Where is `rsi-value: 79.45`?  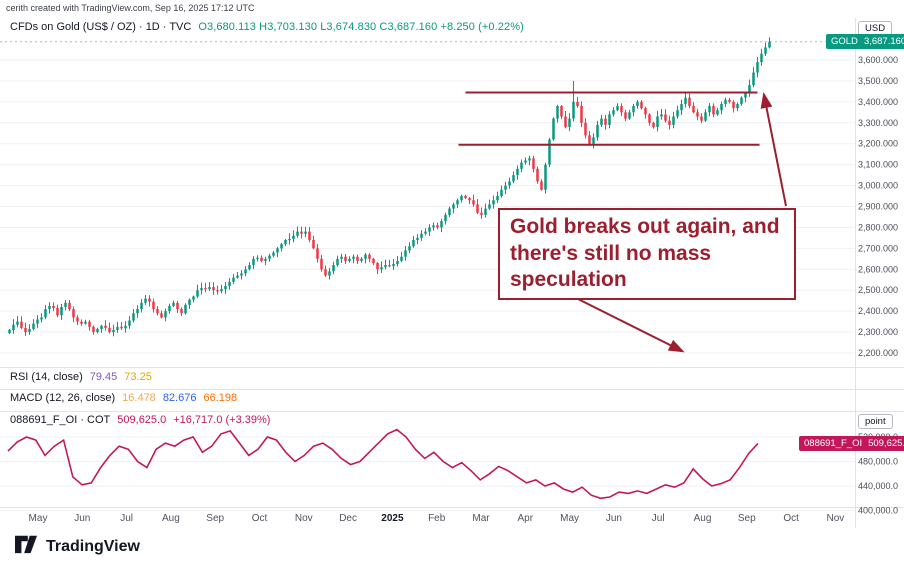
rsi-value: 79.45 is located at coordinates (103, 377).